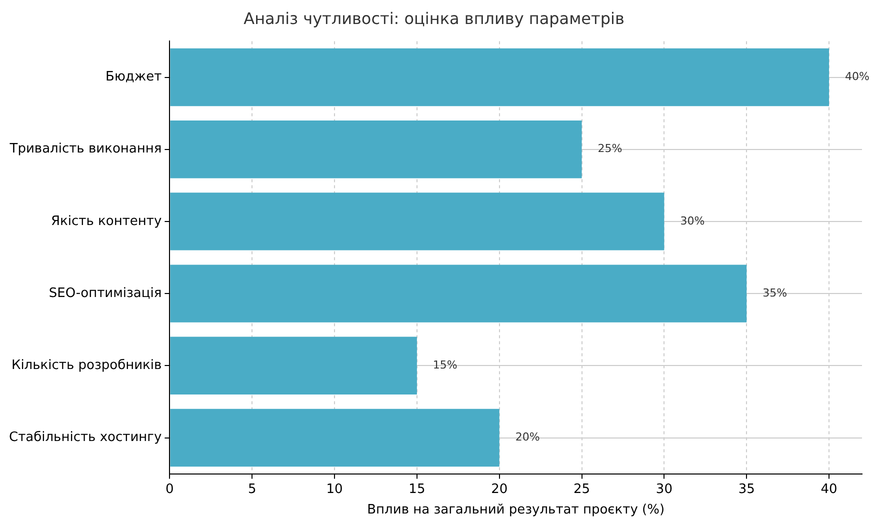 The width and height of the screenshot is (874, 522). Describe the element at coordinates (170, 489) in the screenshot. I see `x-tick-label: 0` at that location.